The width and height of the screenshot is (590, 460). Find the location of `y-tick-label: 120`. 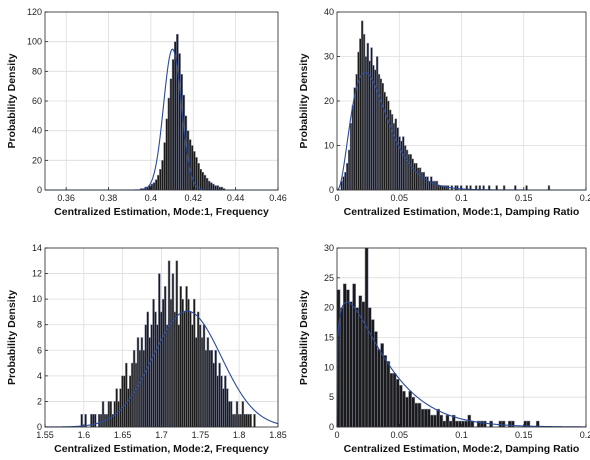

y-tick-label: 120 is located at coordinates (34, 12).